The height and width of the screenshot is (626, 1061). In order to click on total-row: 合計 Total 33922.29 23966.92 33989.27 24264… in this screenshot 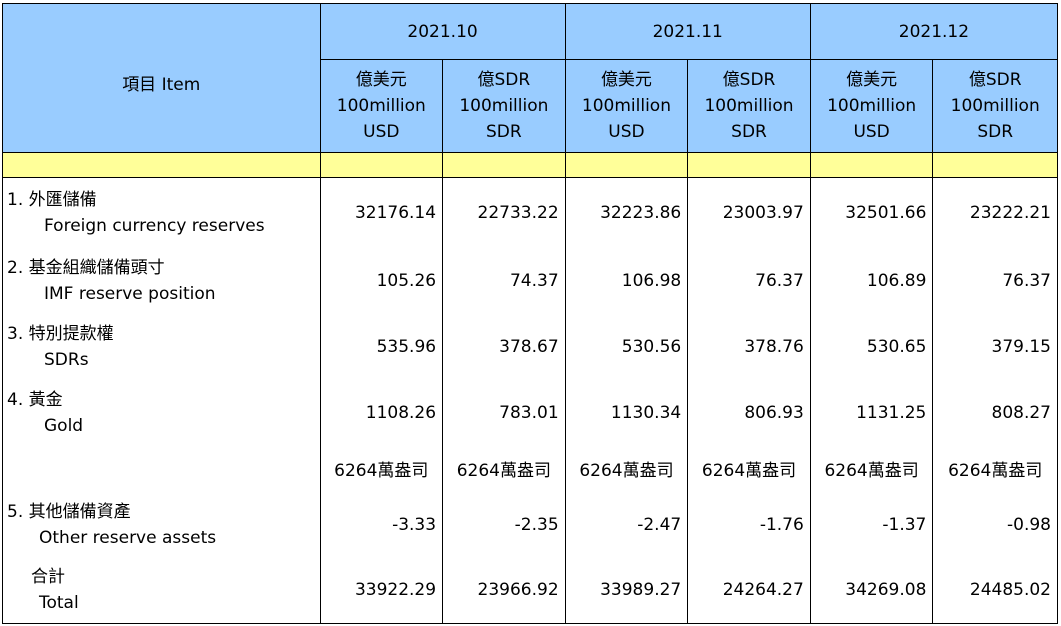, I will do `click(530, 590)`.